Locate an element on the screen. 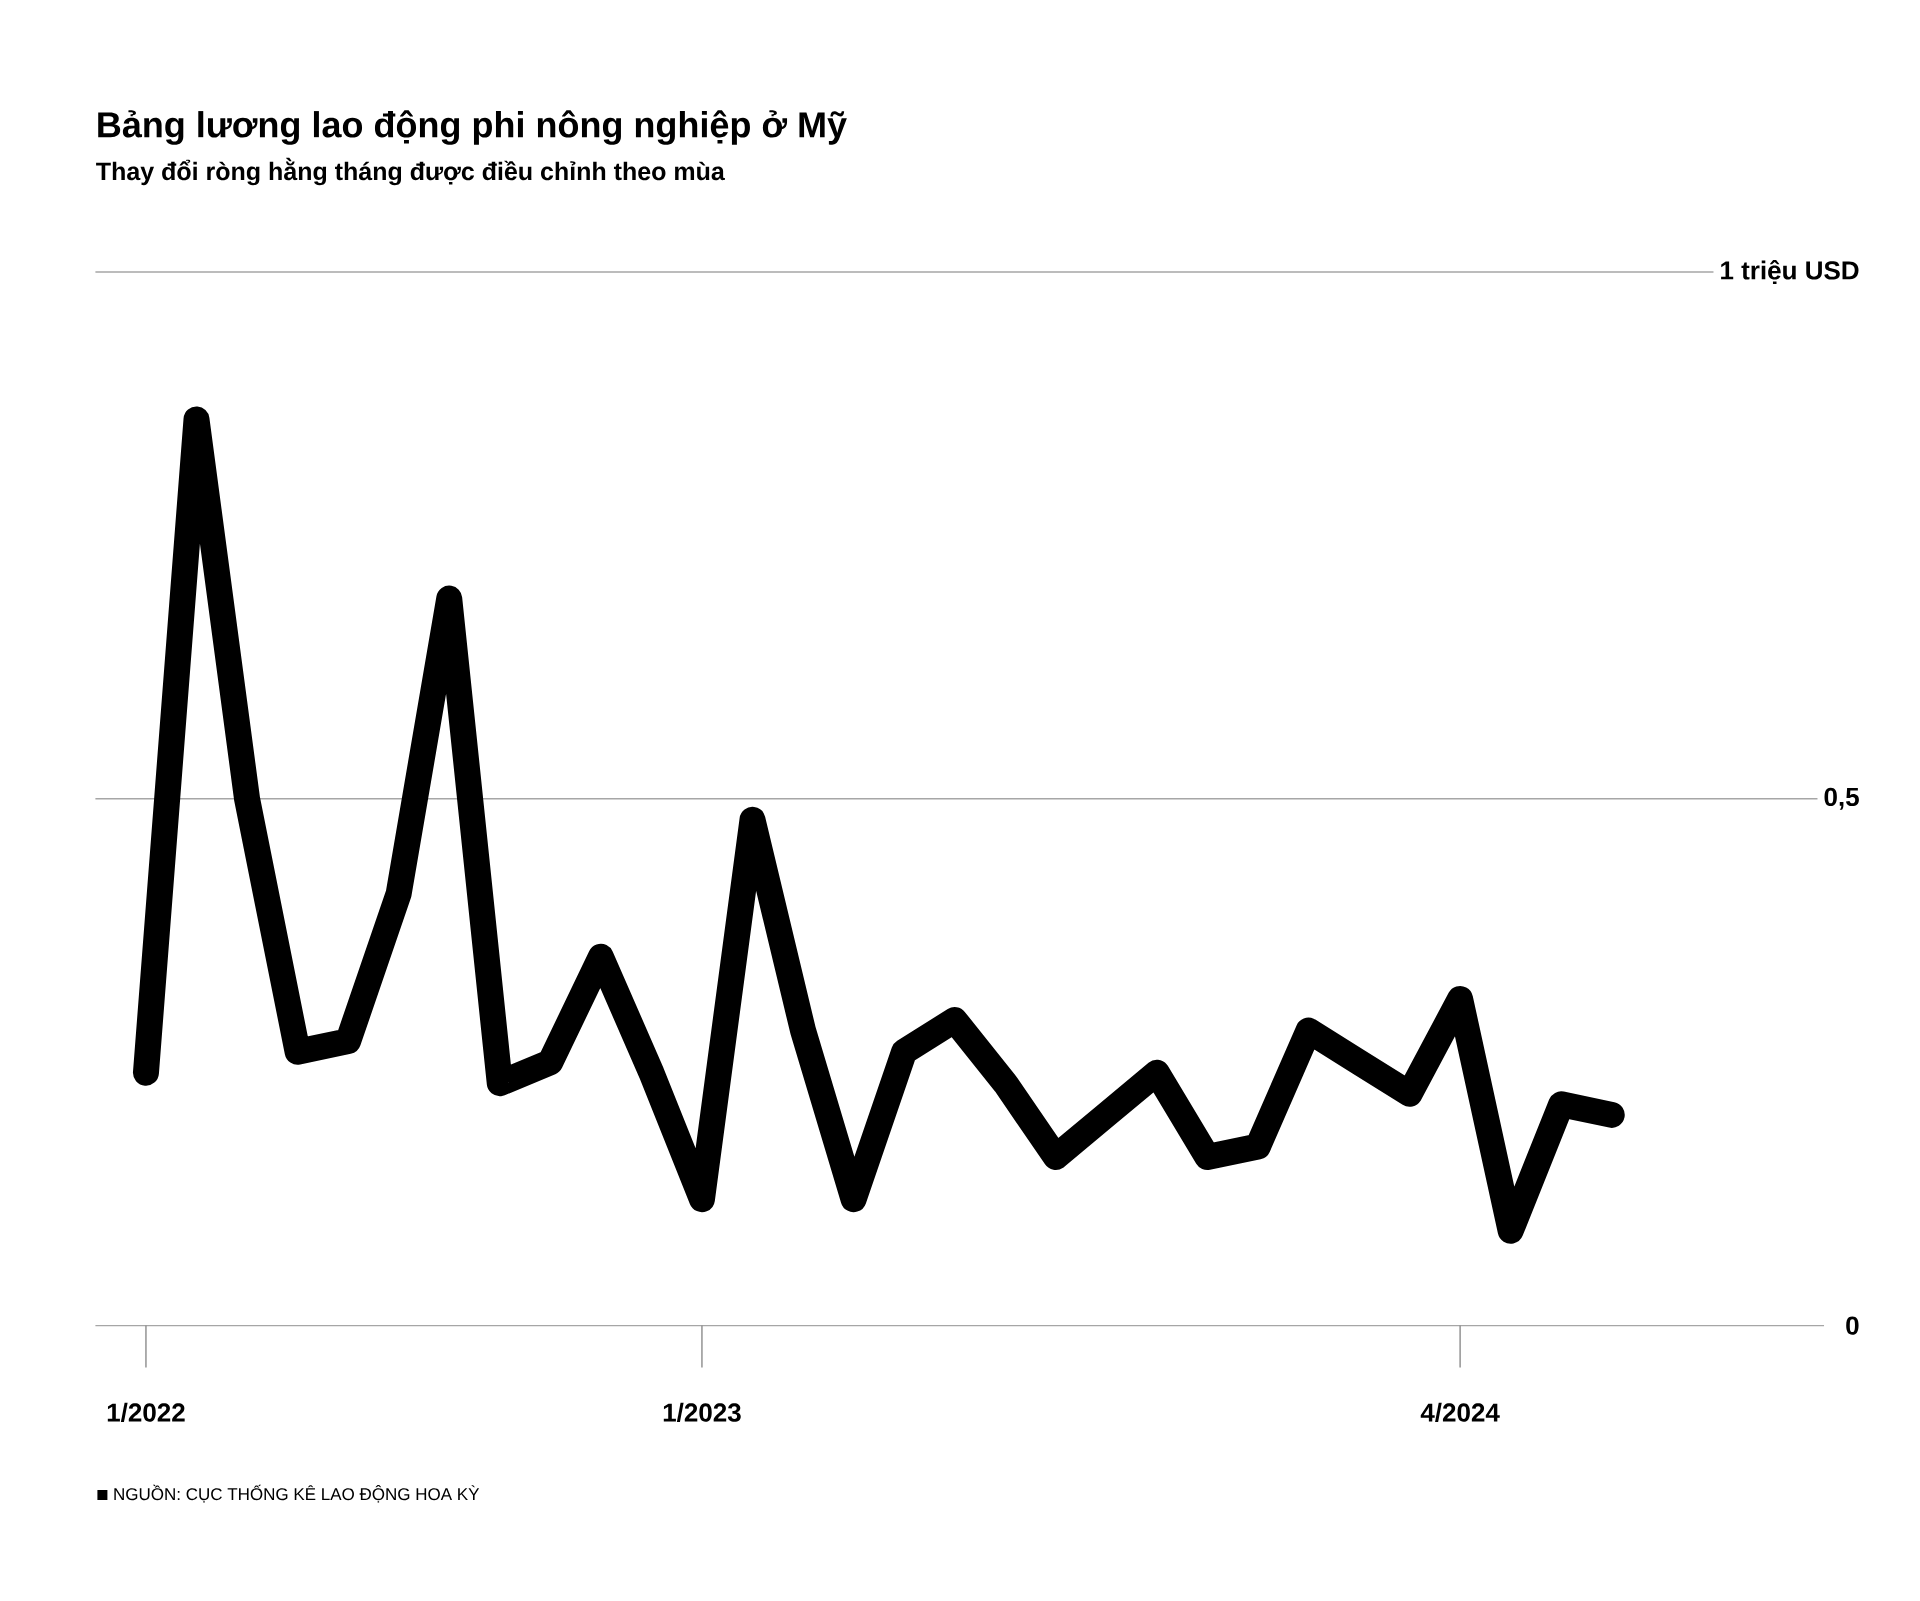 The width and height of the screenshot is (1920, 1601). chart-subtitle: Thay đổi ròng hằng tháng được điều chỉnh theo mùa is located at coordinates (410, 171).